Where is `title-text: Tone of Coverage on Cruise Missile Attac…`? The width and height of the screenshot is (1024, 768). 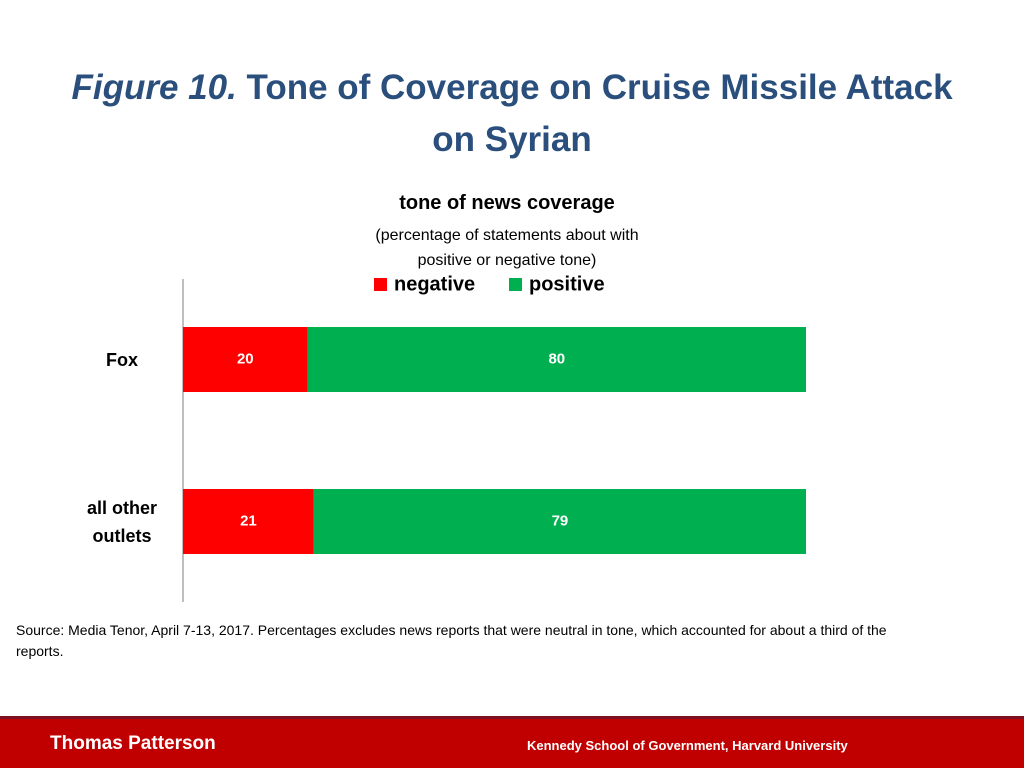 title-text: Tone of Coverage on Cruise Missile Attac… is located at coordinates (599, 113).